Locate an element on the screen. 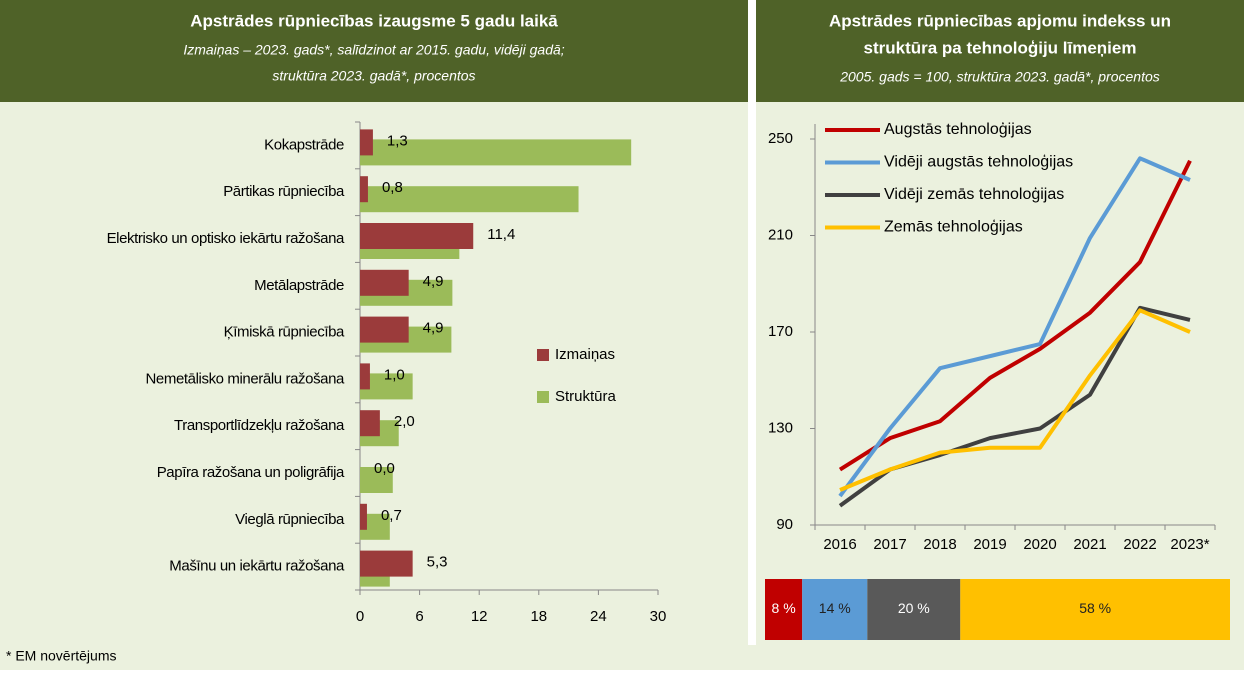 This screenshot has width=1244, height=675. y-tick-label: Vieglā rūpniecība is located at coordinates (290, 519).